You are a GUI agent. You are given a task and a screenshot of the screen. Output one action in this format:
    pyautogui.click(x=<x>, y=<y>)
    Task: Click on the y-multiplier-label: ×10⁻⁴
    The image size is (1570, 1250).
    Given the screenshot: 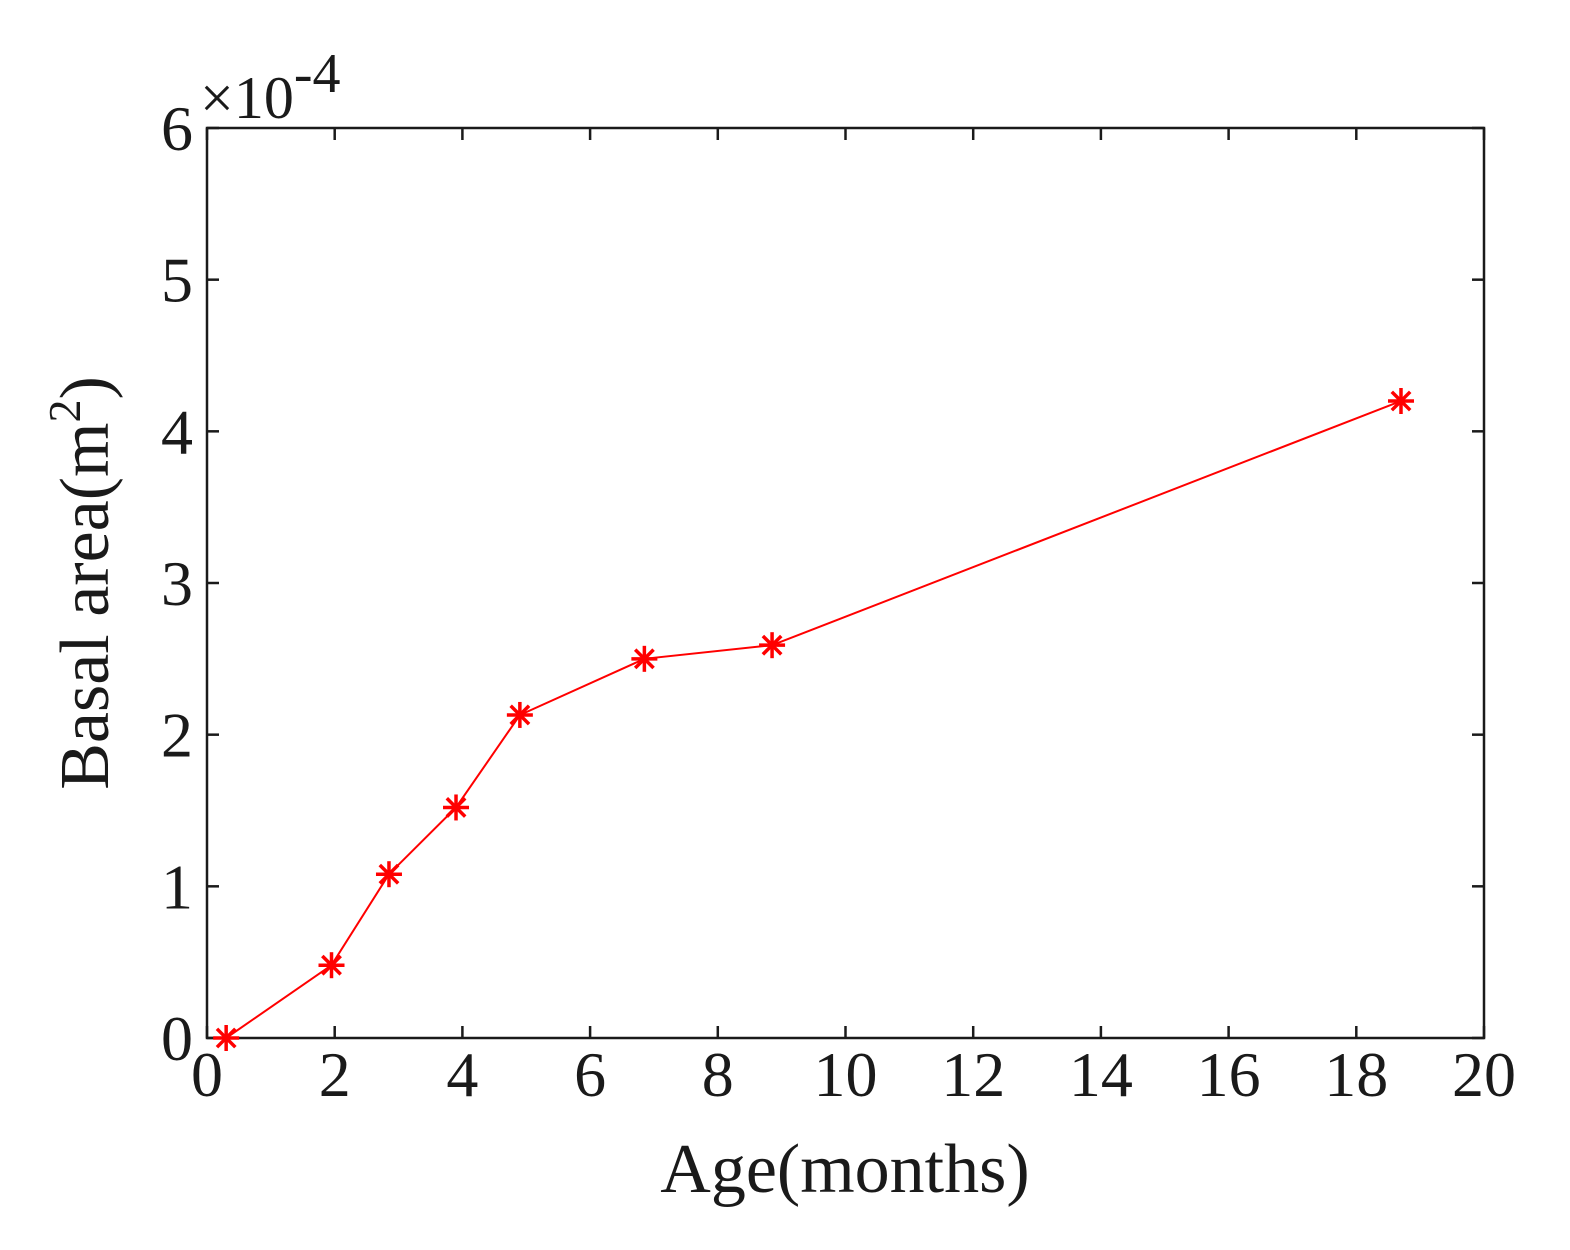 What is the action you would take?
    pyautogui.click(x=270, y=87)
    